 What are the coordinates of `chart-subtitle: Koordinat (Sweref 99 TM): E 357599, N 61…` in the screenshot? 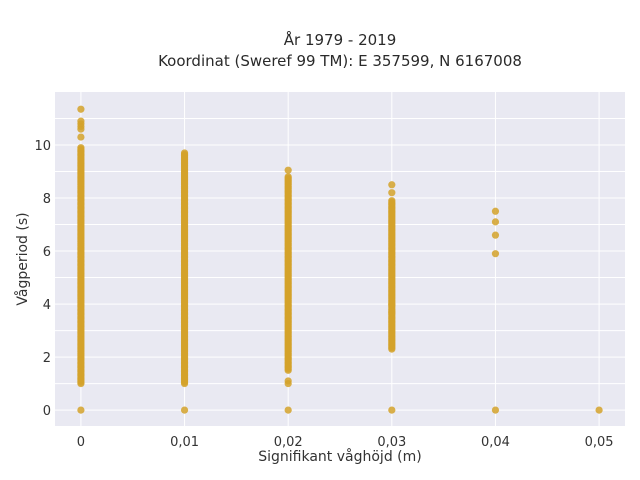 It's located at (340, 61).